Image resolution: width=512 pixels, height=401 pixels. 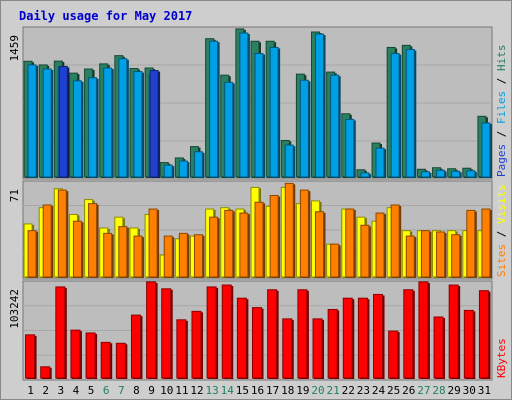 I want to click on x-tick-label-day-13: 13, so click(x=211, y=390).